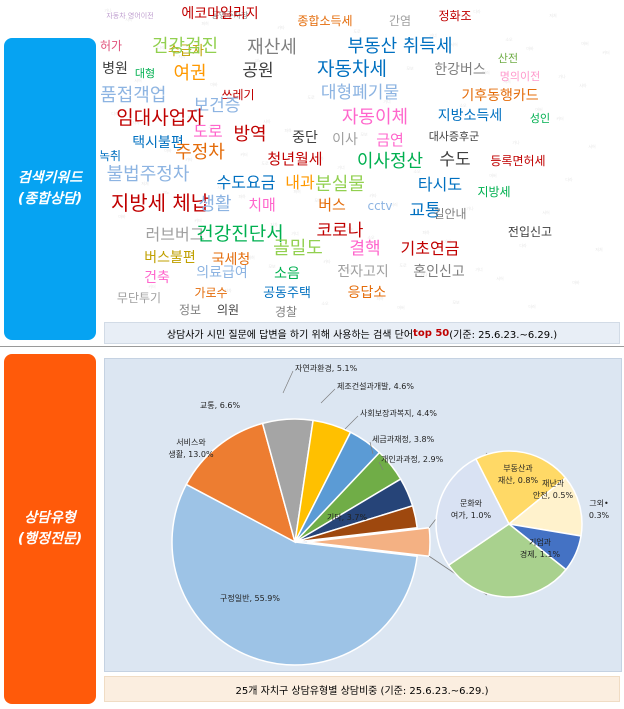  I want to click on wordcloud-word: 정화조, so click(454, 16).